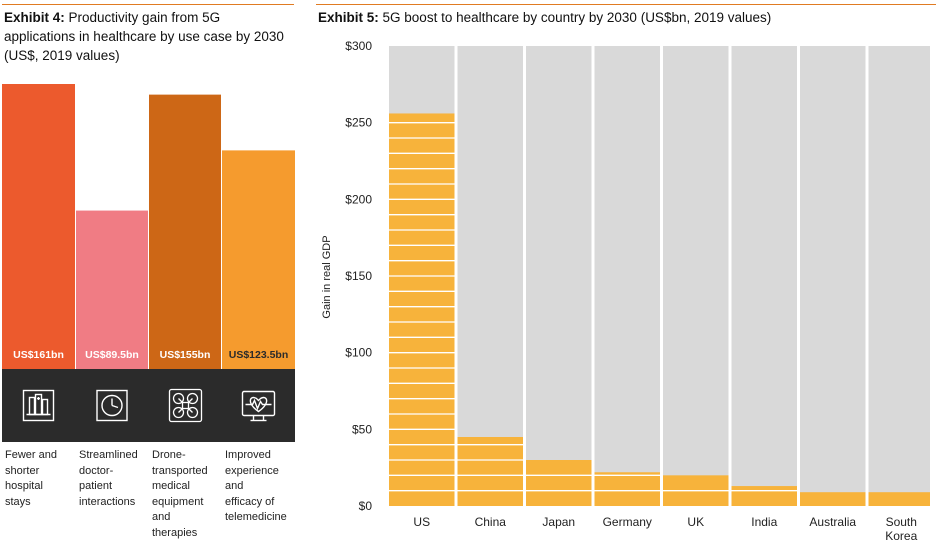 The width and height of the screenshot is (940, 552). Describe the element at coordinates (38, 405) in the screenshot. I see `hospital-building-icon` at that location.